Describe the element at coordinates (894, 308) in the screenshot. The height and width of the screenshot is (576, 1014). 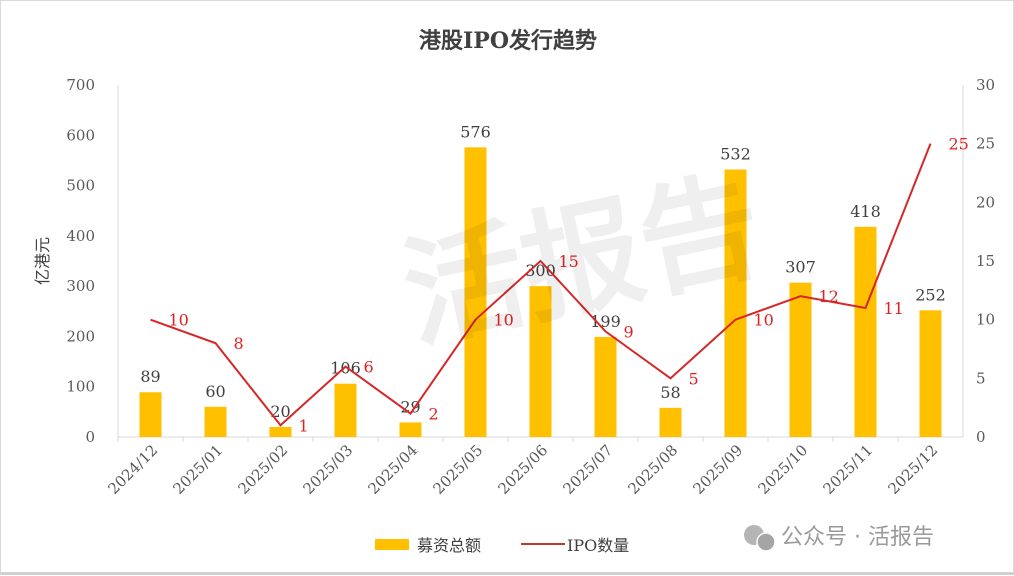
I see `line-data-label: 11` at that location.